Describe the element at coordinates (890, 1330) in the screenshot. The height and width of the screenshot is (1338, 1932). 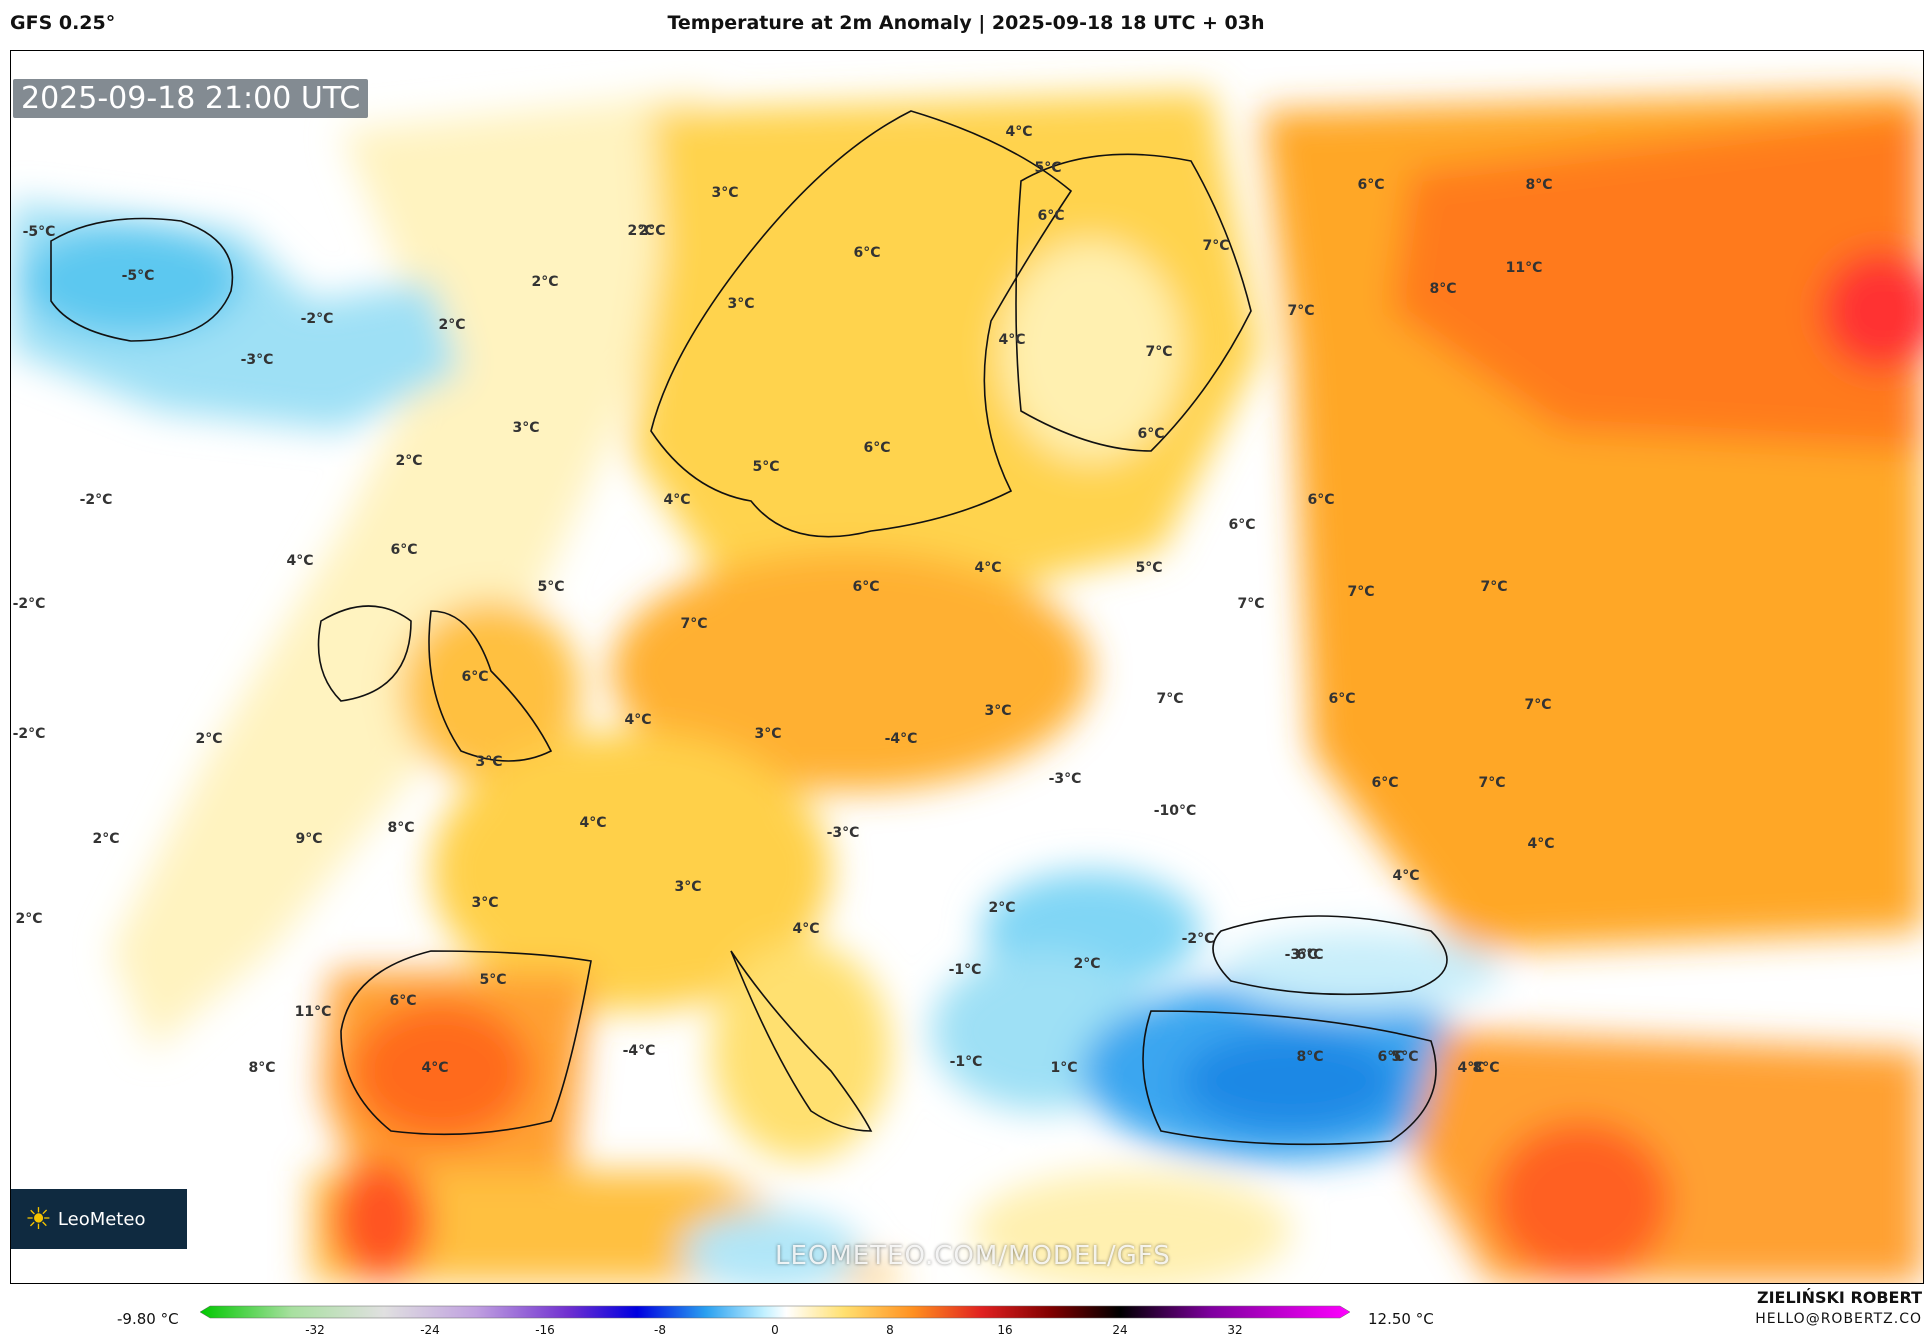
I see `scale-tick-label: 8` at that location.